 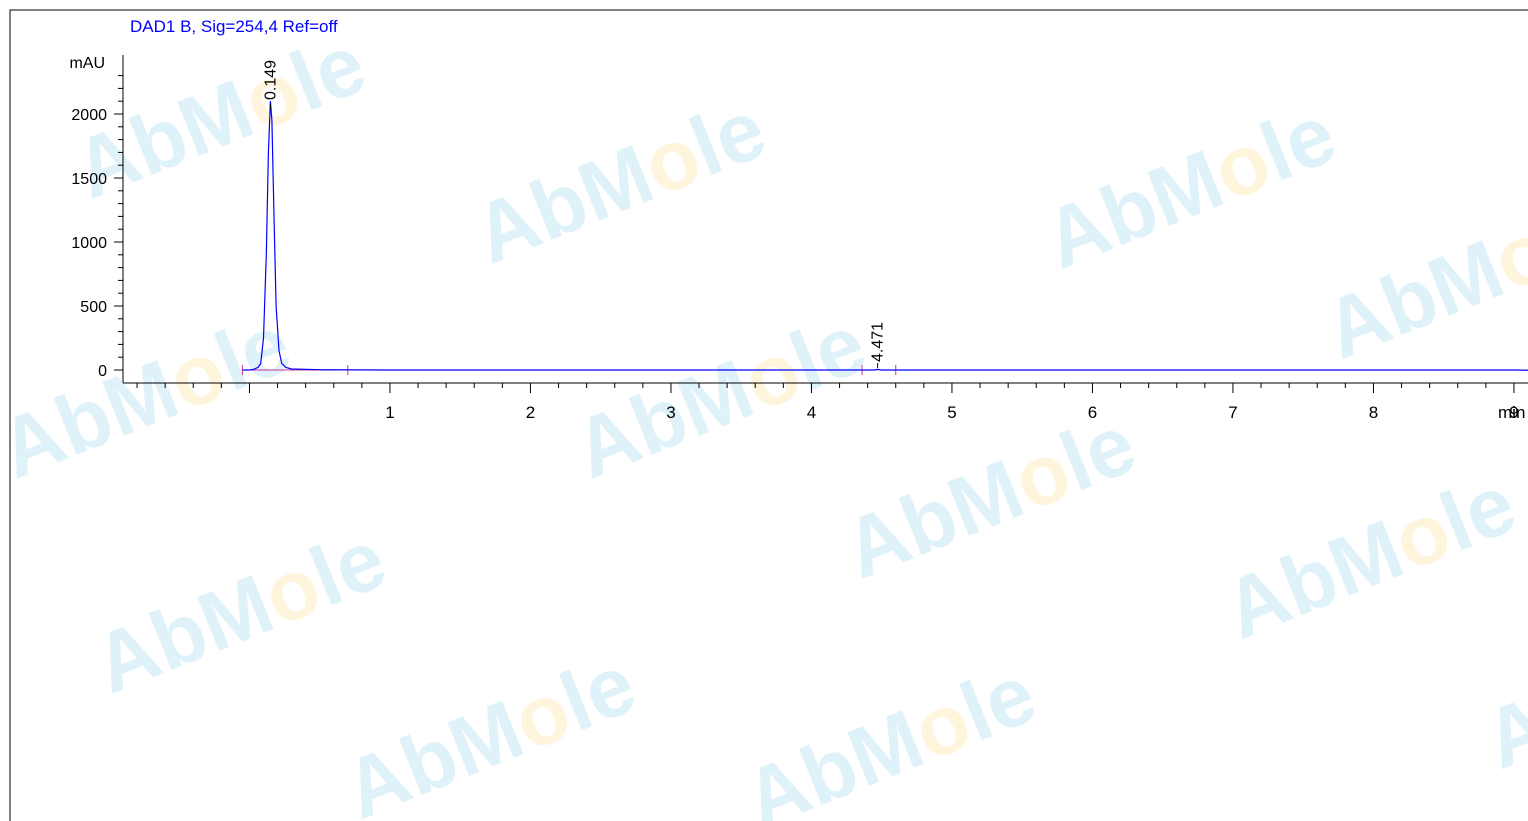 I want to click on y-ticks: 0 500 1000 1500 2000, so click(x=97, y=227).